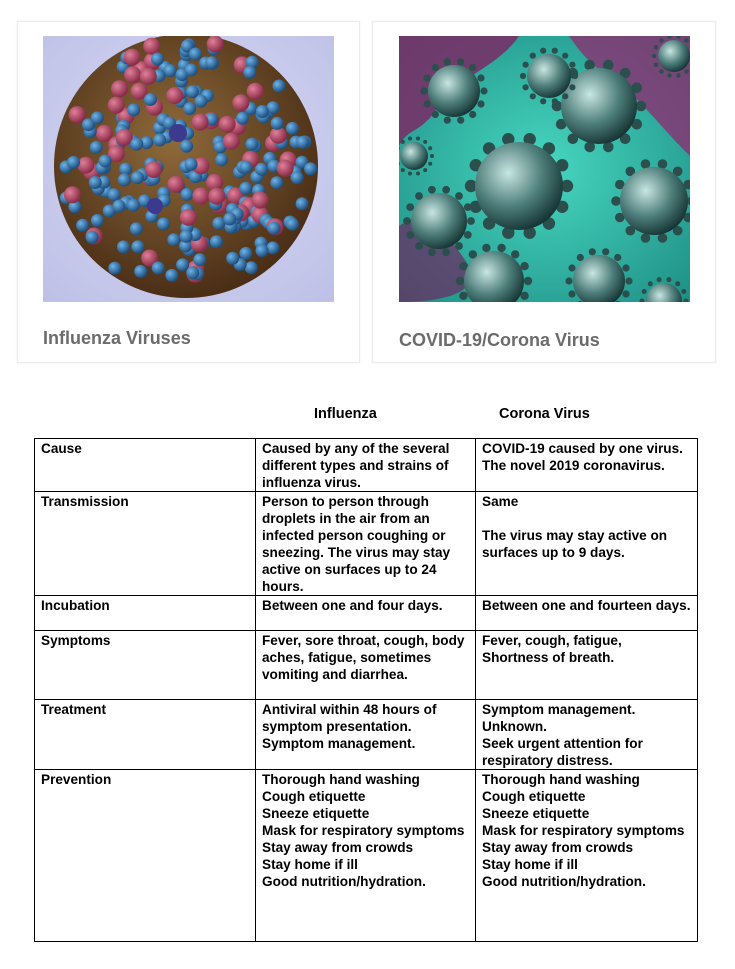 Image resolution: width=735 pixels, height=969 pixels. I want to click on row-label: Symptoms, so click(145, 665).